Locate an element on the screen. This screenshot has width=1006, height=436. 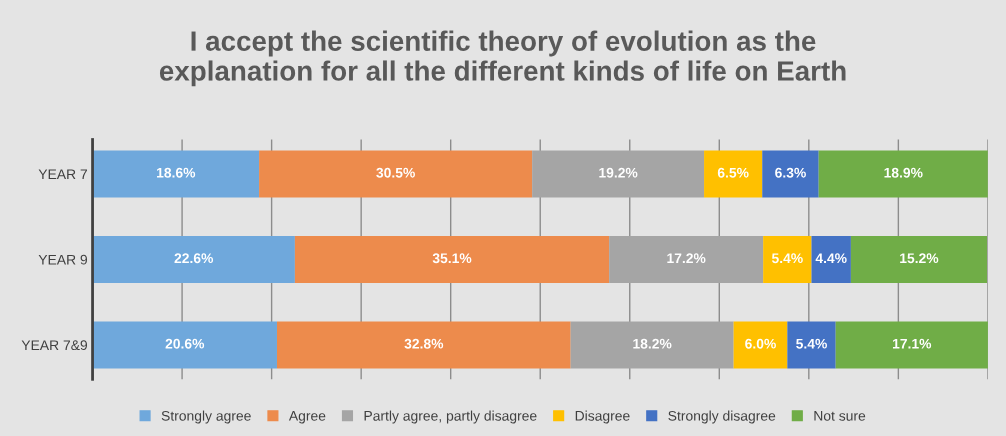
y-tick-label: YEAR 7 is located at coordinates (62, 174).